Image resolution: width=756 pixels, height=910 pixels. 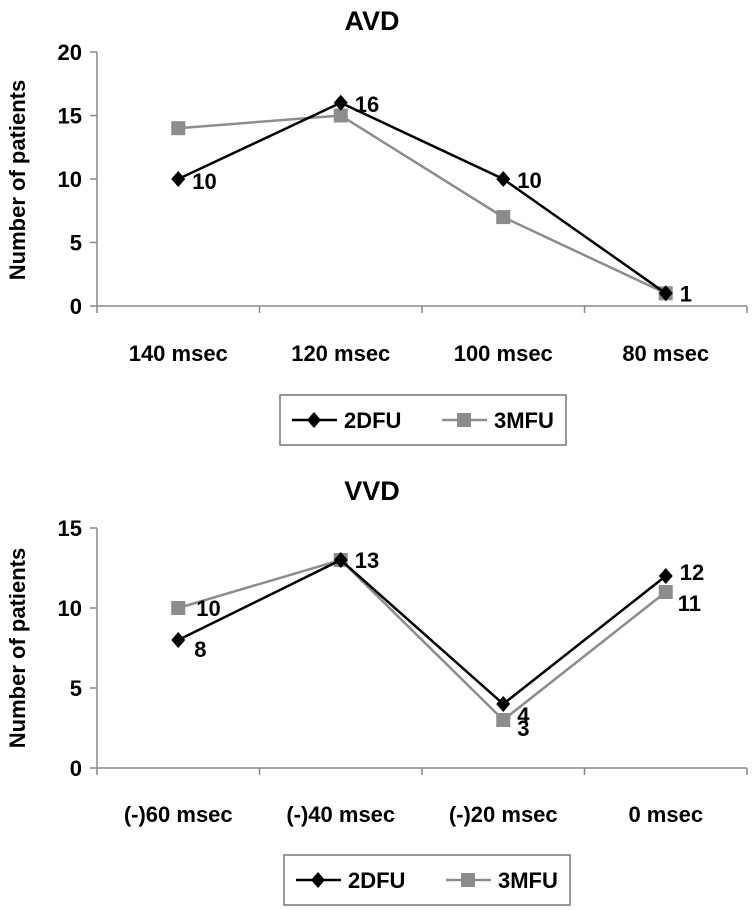 What do you see at coordinates (503, 814) in the screenshot?
I see `x-tick-label: (-)20 msec` at bounding box center [503, 814].